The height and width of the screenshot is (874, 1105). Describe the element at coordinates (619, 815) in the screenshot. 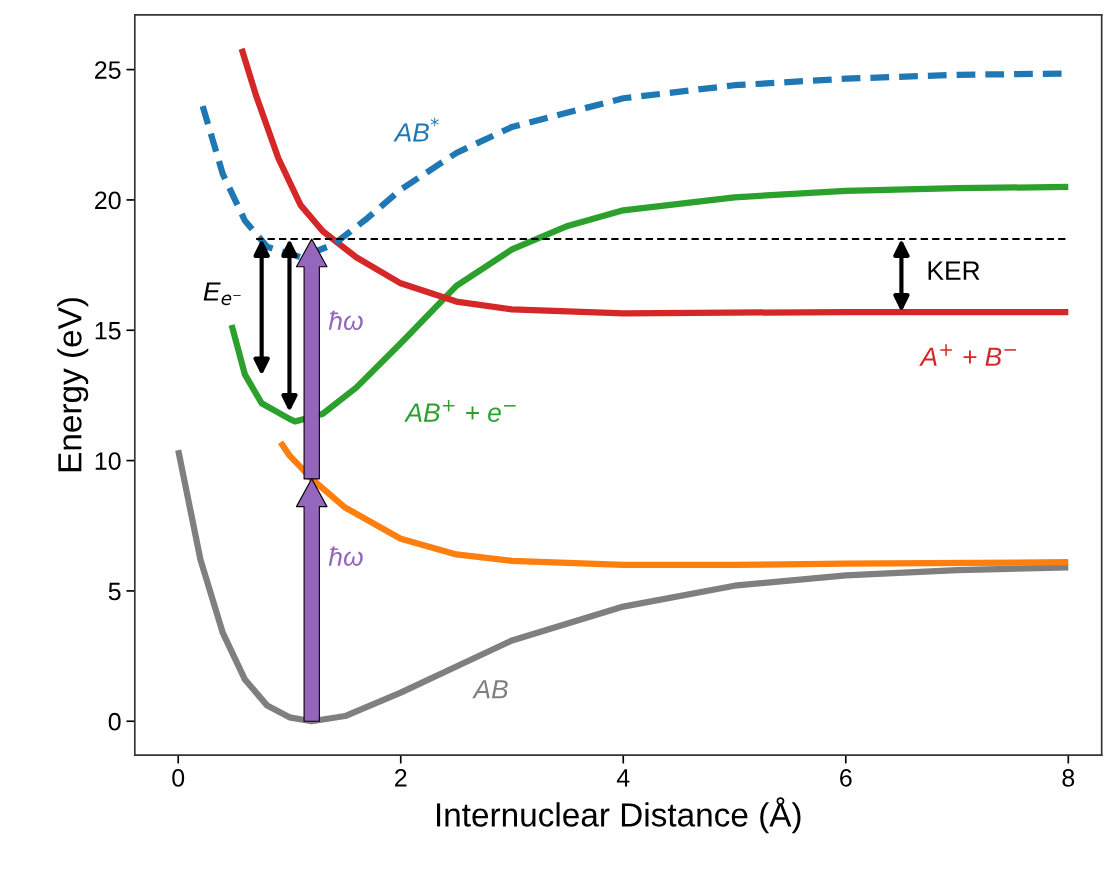

I see `x-axis-title: Internuclear Distance (Å)` at that location.